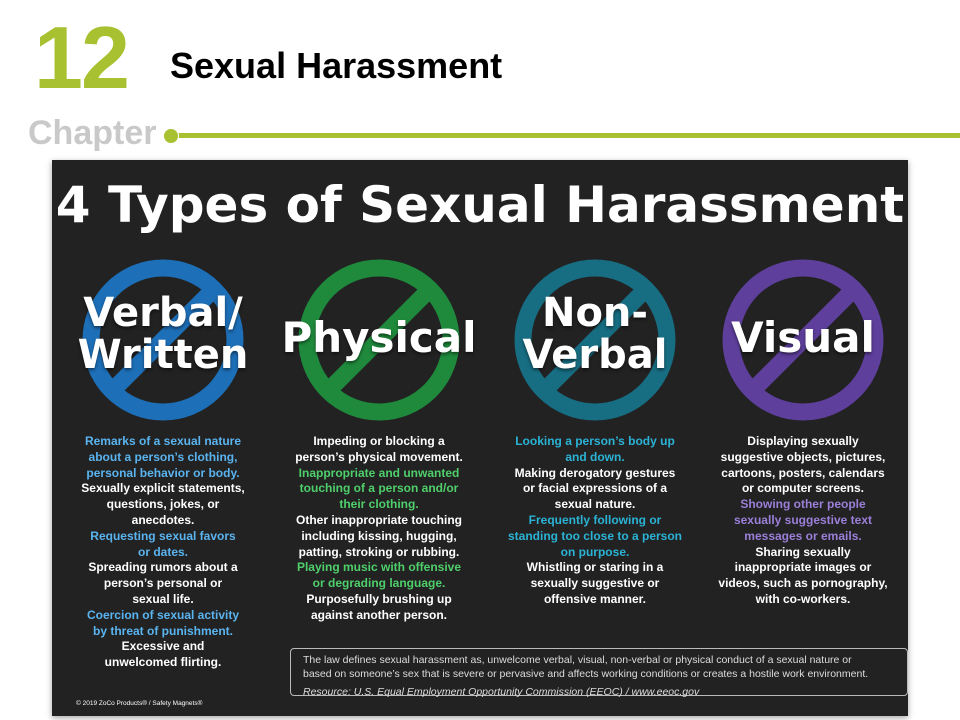 This screenshot has height=720, width=960. What do you see at coordinates (379, 567) in the screenshot?
I see `highlighted-description-line: Playing music with offensive` at bounding box center [379, 567].